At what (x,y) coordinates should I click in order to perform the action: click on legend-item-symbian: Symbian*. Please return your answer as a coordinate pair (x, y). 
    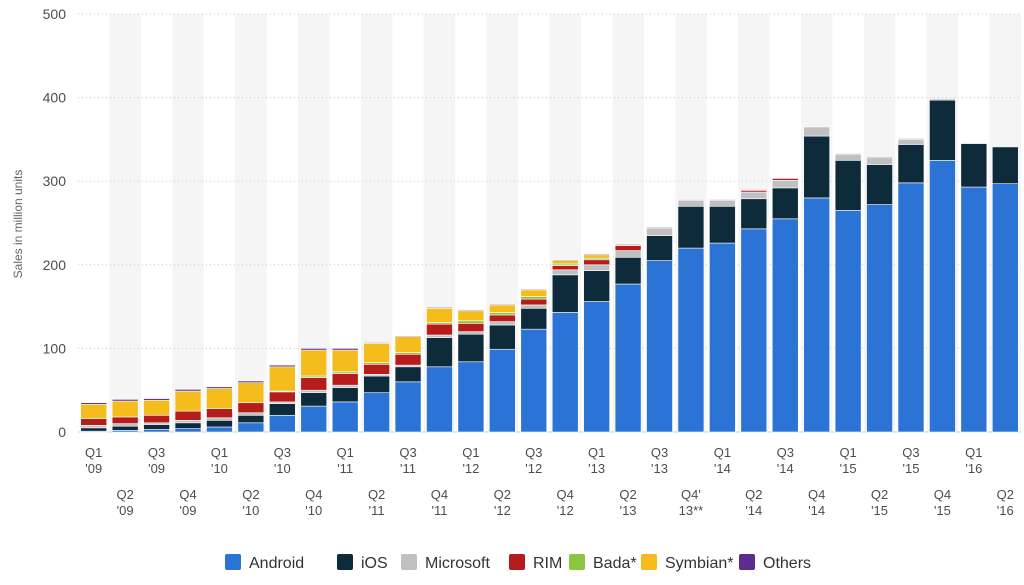
    Looking at the image, I should click on (687, 563).